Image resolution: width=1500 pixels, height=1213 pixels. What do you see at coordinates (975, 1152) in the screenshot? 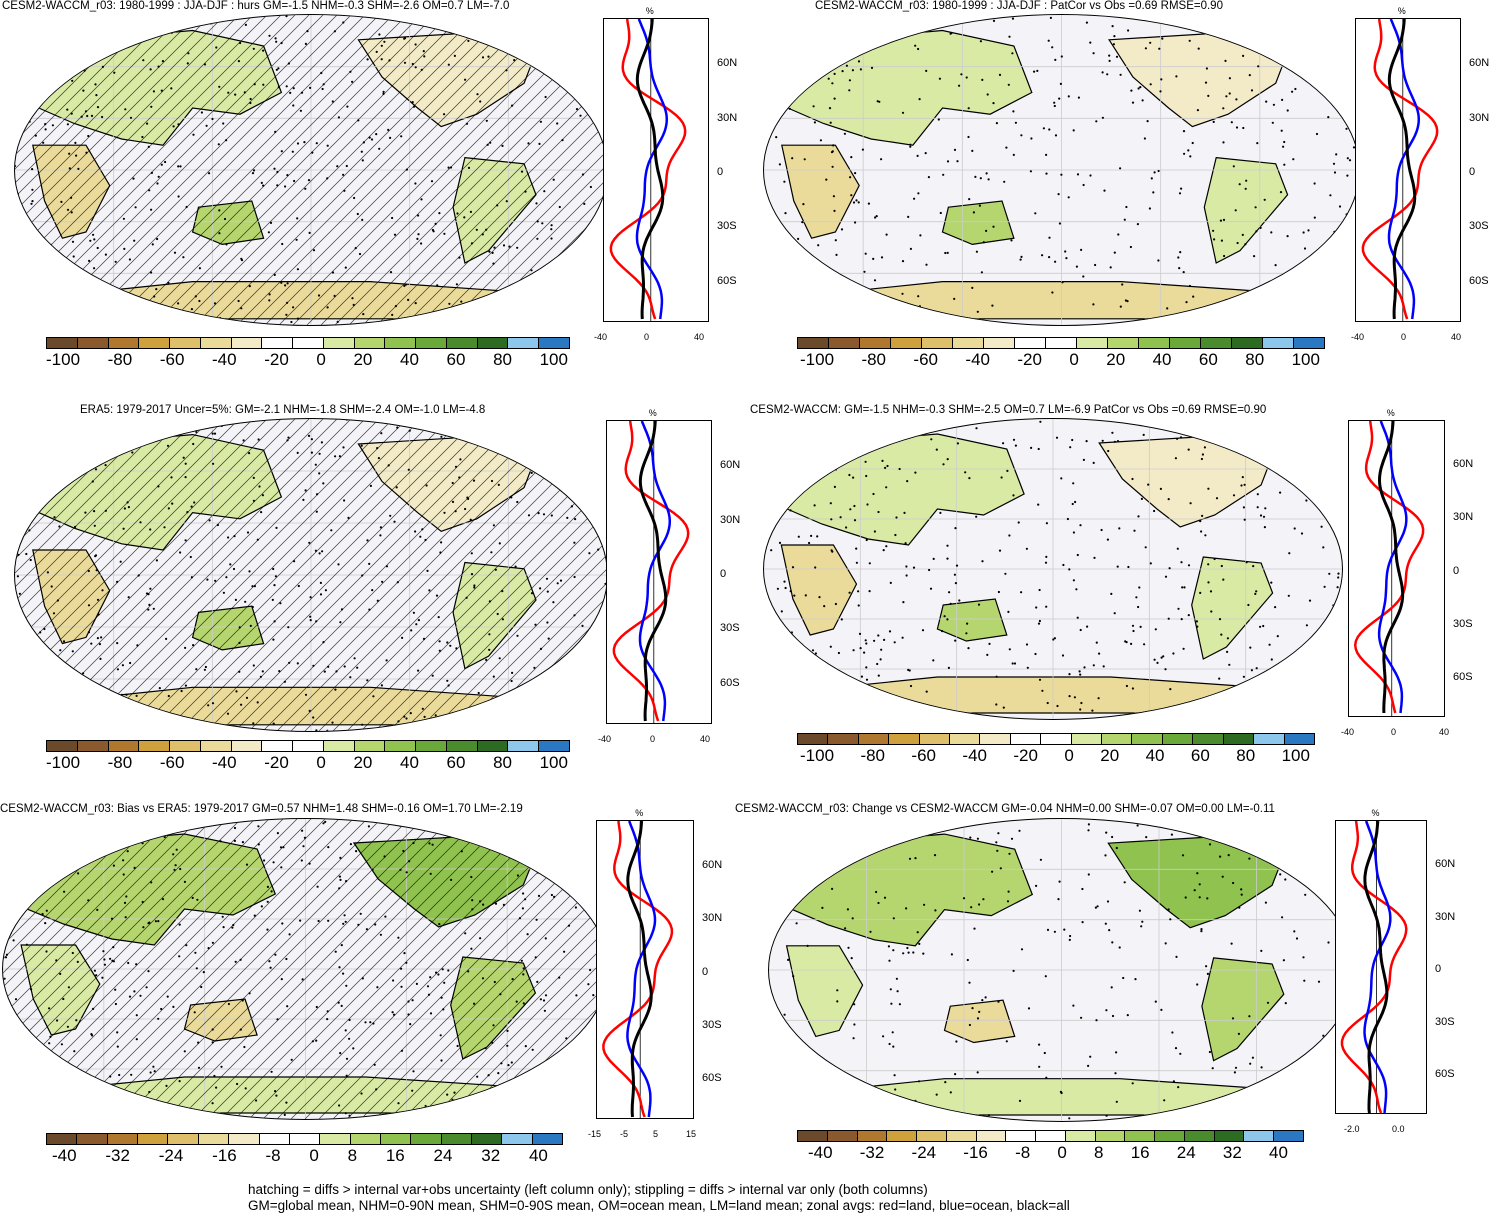
I see `colorbar-label: -16` at bounding box center [975, 1152].